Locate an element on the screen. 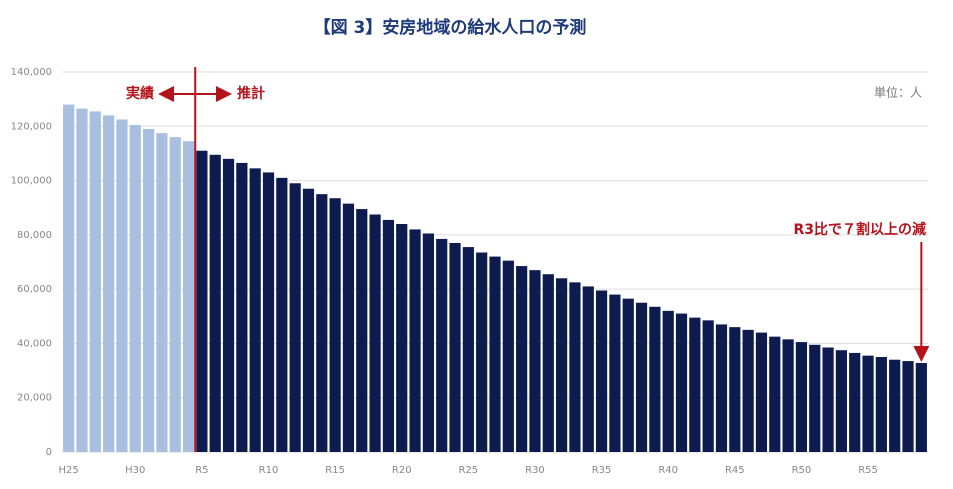  y-tick-label: 140,000 is located at coordinates (31, 72).